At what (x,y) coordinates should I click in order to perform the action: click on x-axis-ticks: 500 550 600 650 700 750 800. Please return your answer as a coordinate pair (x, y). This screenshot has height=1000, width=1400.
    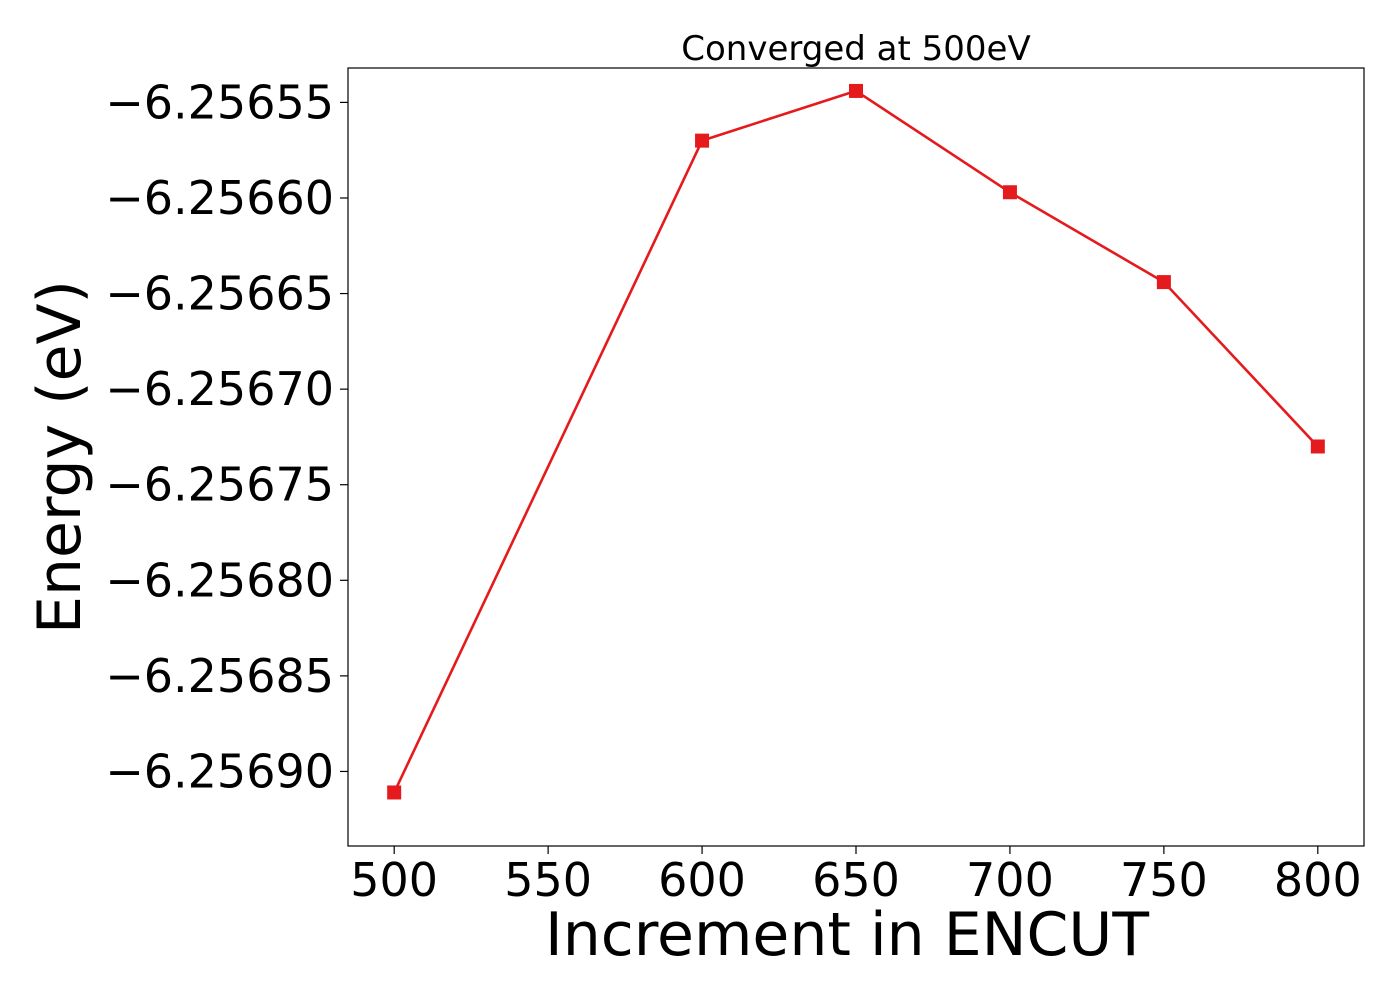
    Looking at the image, I should click on (856, 876).